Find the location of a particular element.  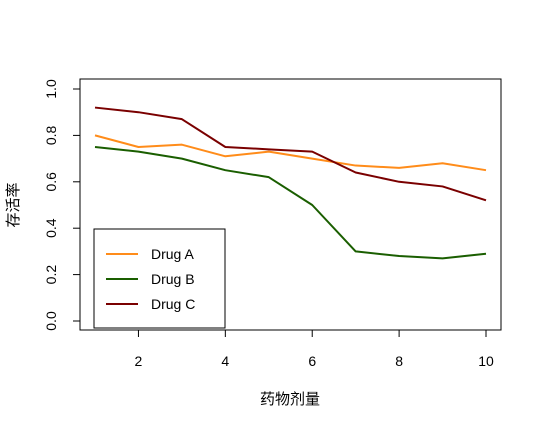

x-axis: 2 4 6 8 10 is located at coordinates (314, 349).